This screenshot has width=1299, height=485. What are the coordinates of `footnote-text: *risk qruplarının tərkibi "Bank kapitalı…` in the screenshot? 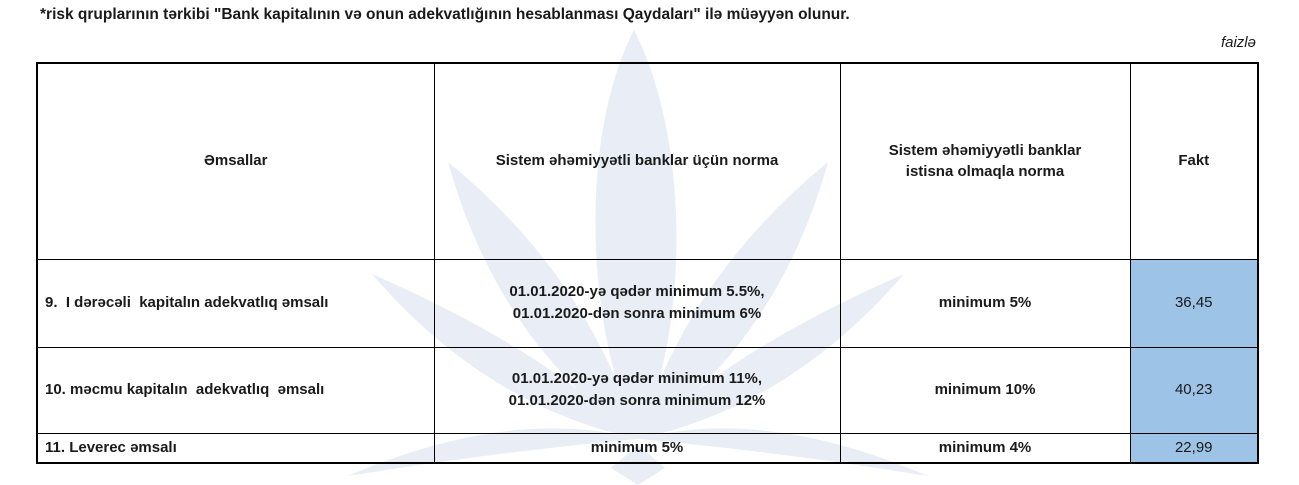 It's located at (445, 14).